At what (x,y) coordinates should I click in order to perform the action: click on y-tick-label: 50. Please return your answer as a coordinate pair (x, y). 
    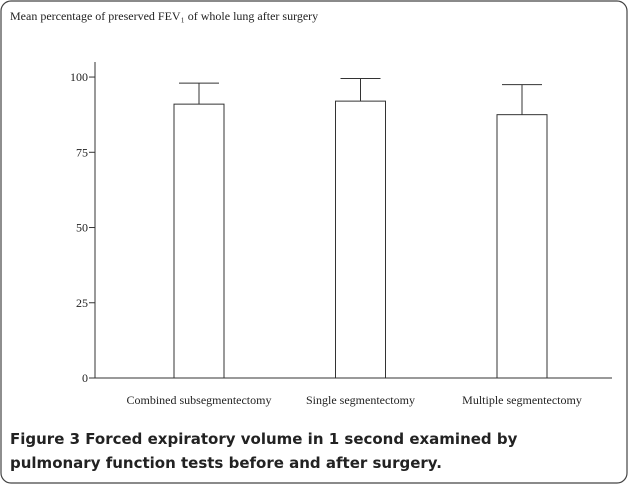
    Looking at the image, I should click on (82, 228).